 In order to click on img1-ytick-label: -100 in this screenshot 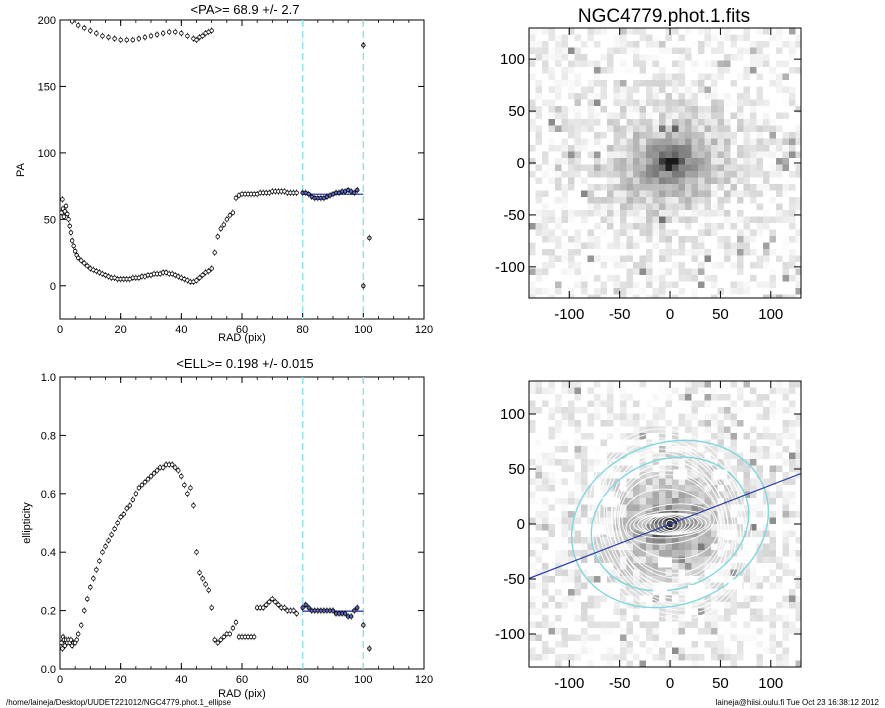, I will do `click(510, 267)`.